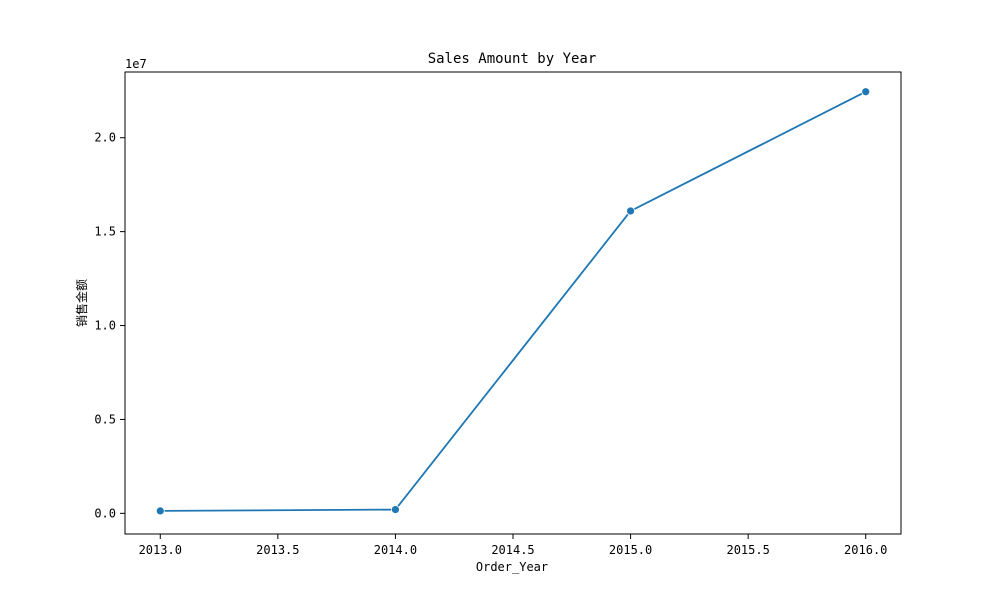  Describe the element at coordinates (865, 550) in the screenshot. I see `x-tick-label: 2016.0` at that location.